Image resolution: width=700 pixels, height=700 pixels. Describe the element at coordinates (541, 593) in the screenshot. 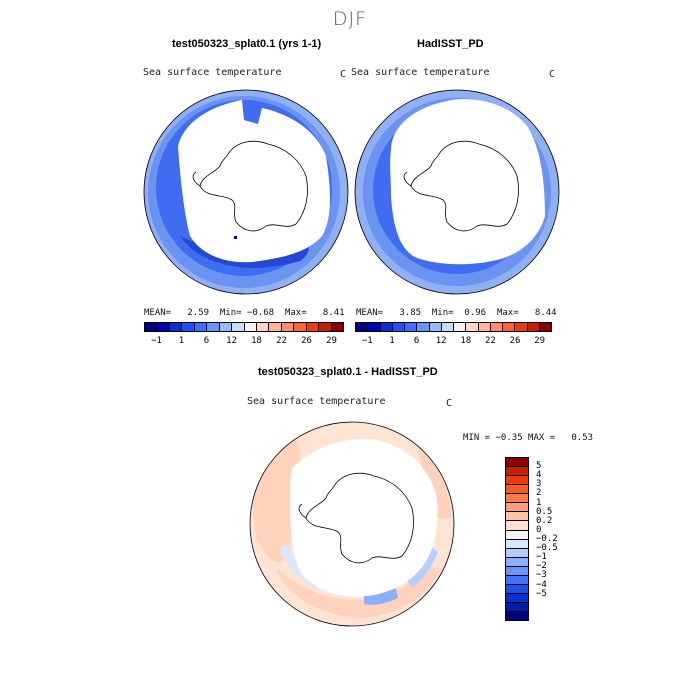

I see `diff-colorbar-label: −5` at that location.